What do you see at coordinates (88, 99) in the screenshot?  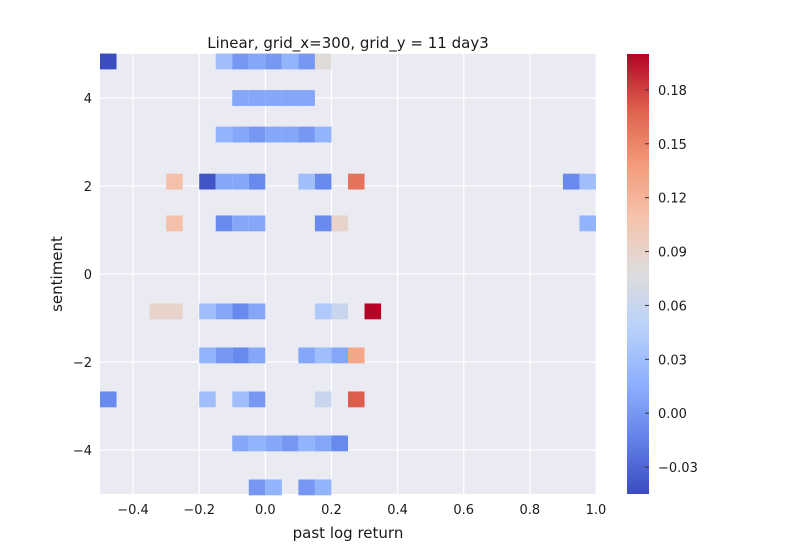 I see `y-tick-label: 4` at bounding box center [88, 99].